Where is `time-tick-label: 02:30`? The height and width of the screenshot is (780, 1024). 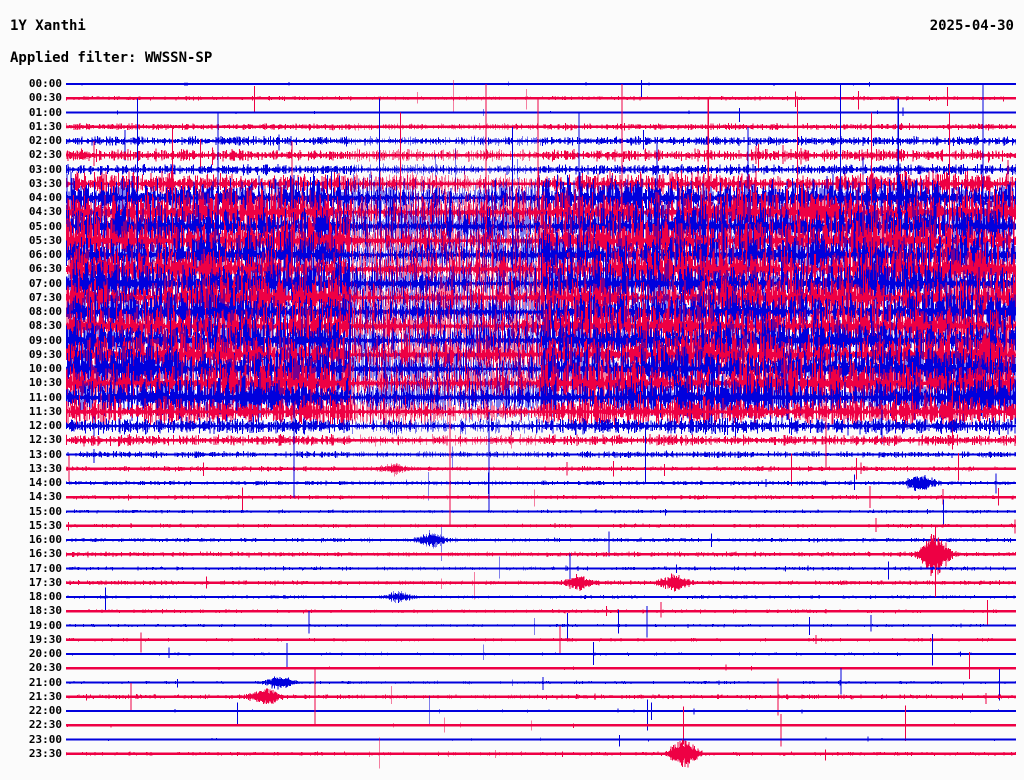
time-tick-label: 02:30 is located at coordinates (45, 155).